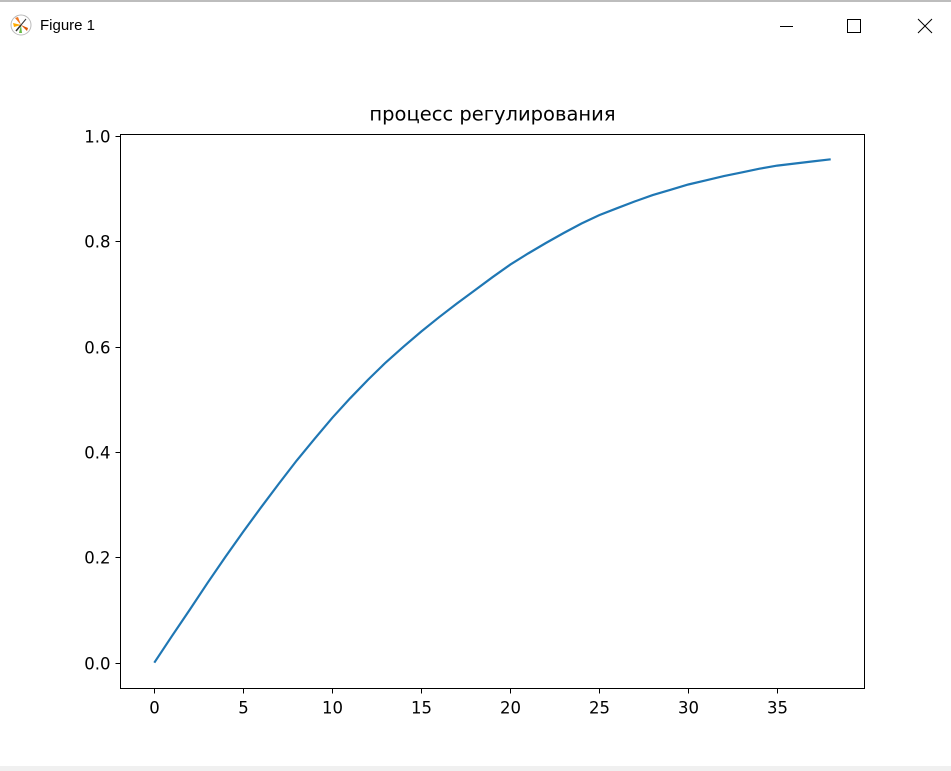 This screenshot has height=771, width=951. I want to click on window-top-border, so click(475, 1).